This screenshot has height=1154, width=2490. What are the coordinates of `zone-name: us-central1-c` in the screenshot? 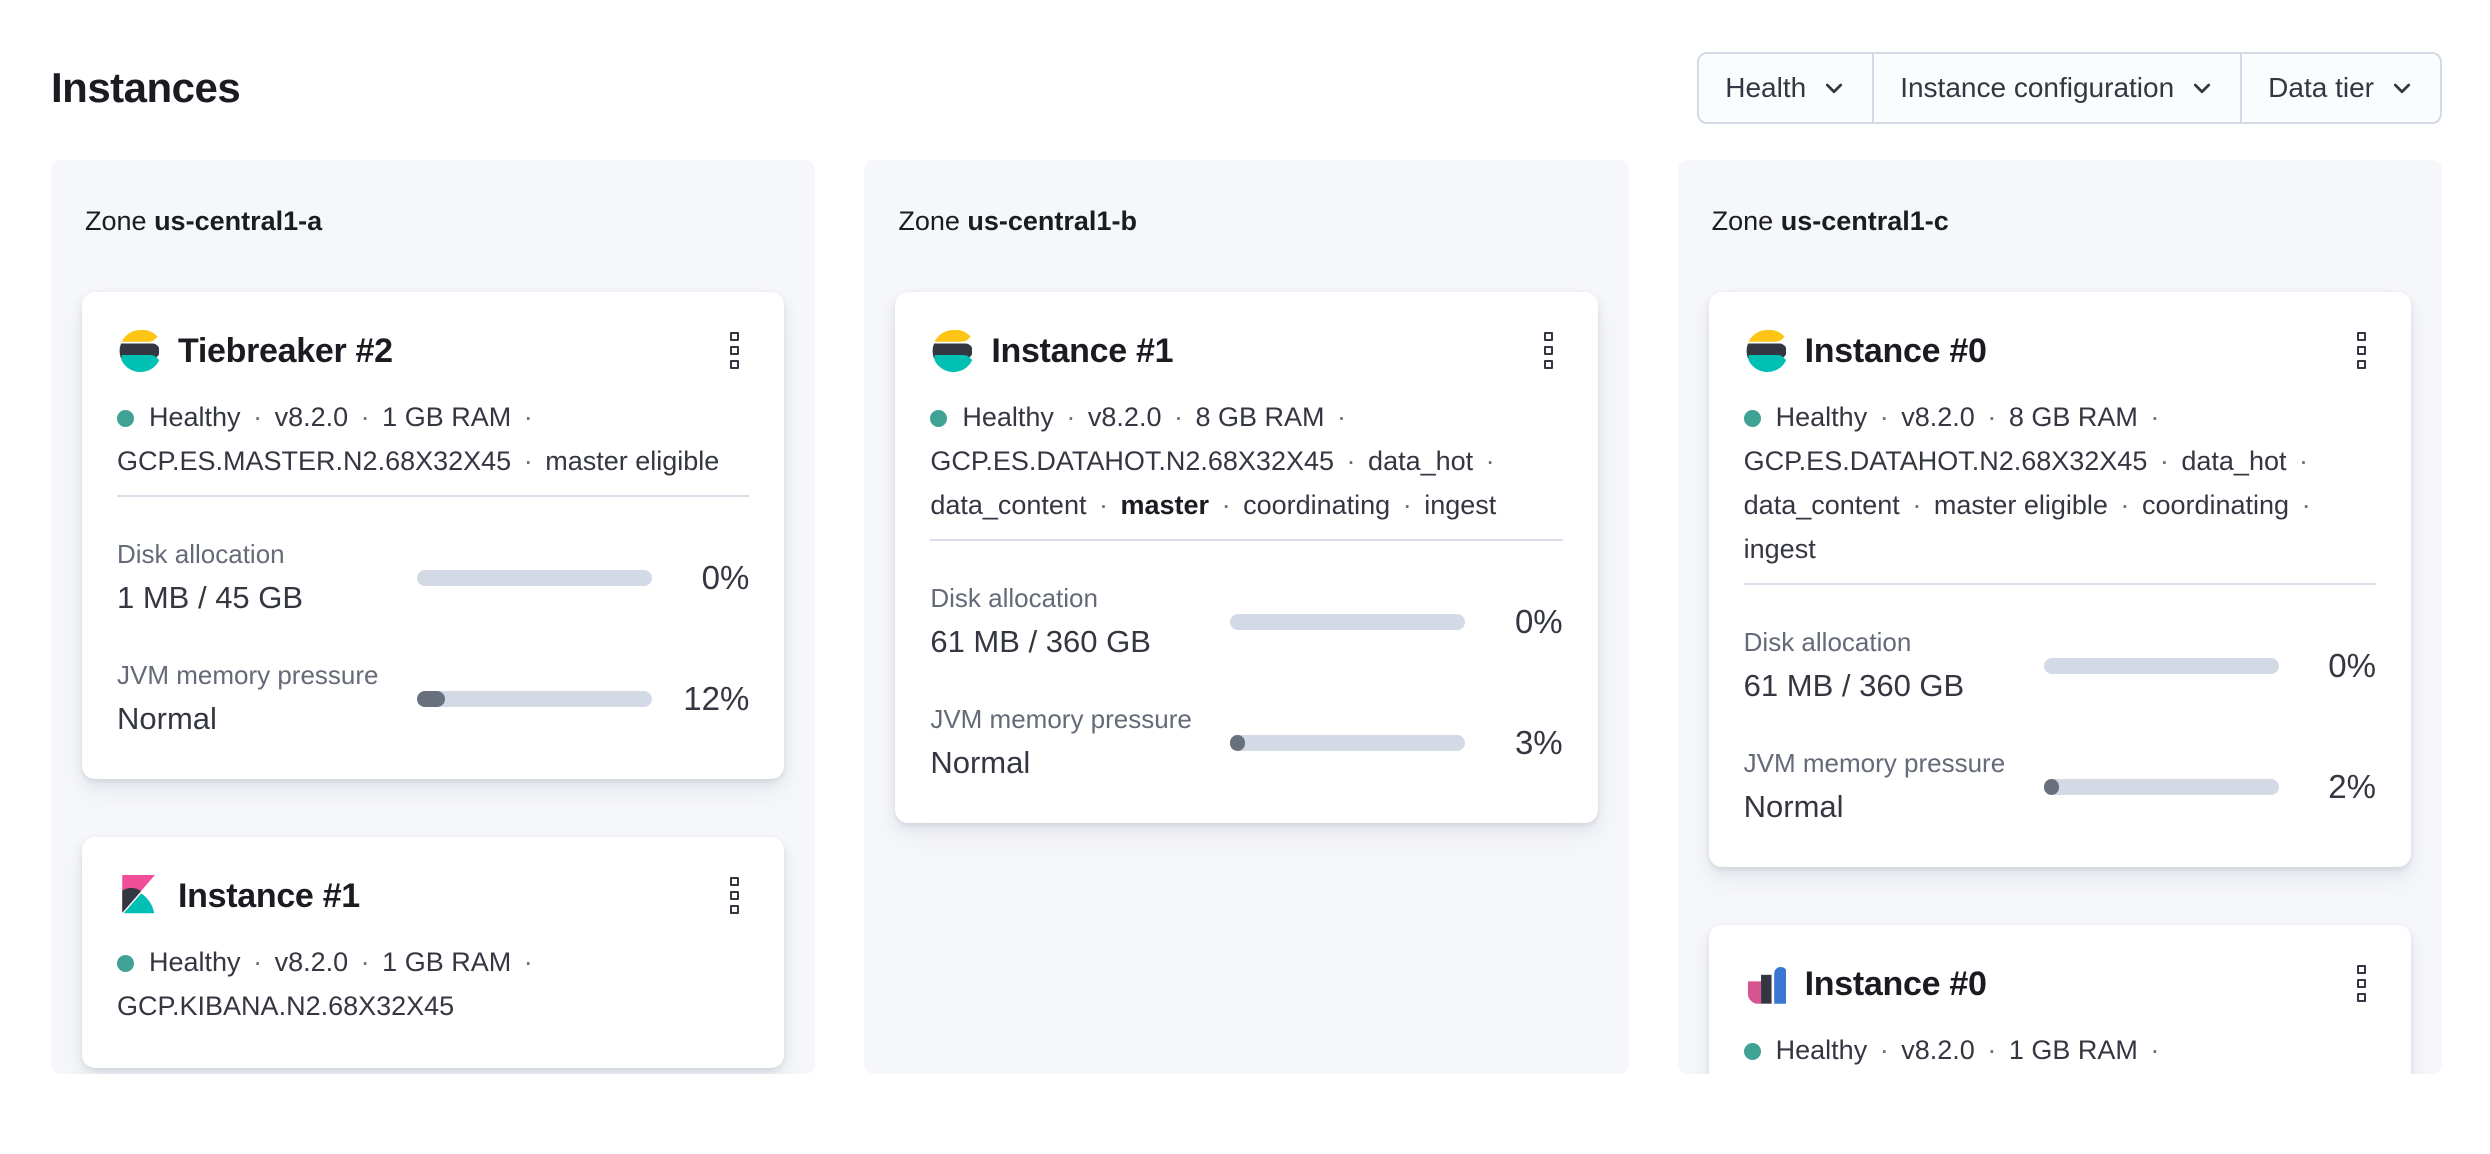 It's located at (1864, 221).